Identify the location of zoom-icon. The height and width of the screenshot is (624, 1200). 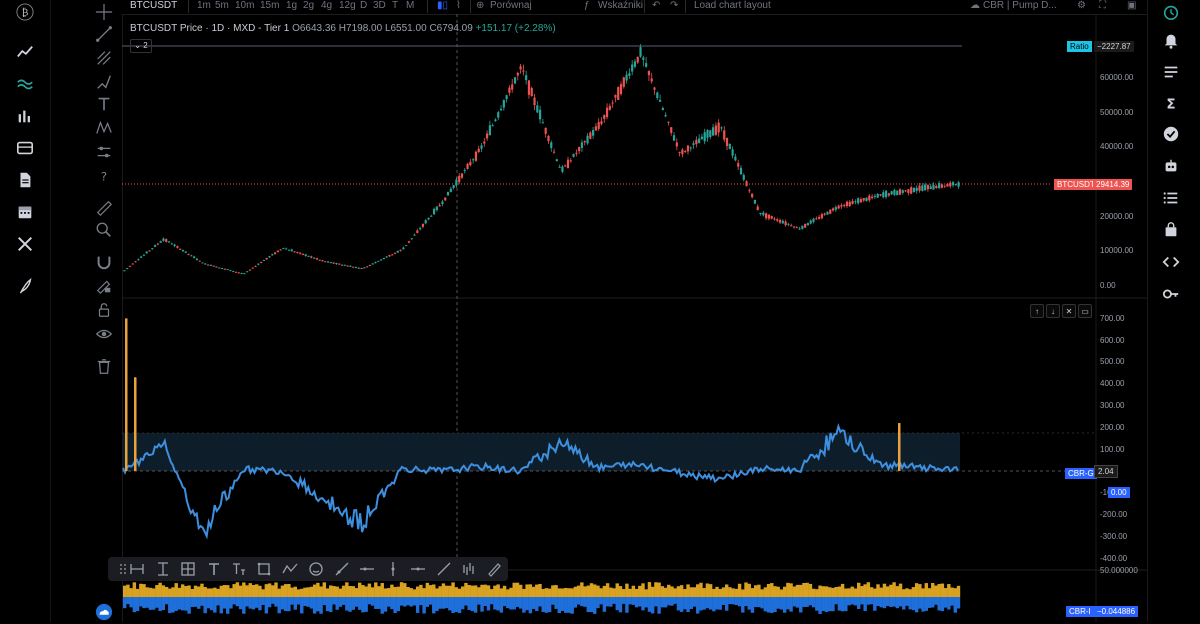
(104, 230).